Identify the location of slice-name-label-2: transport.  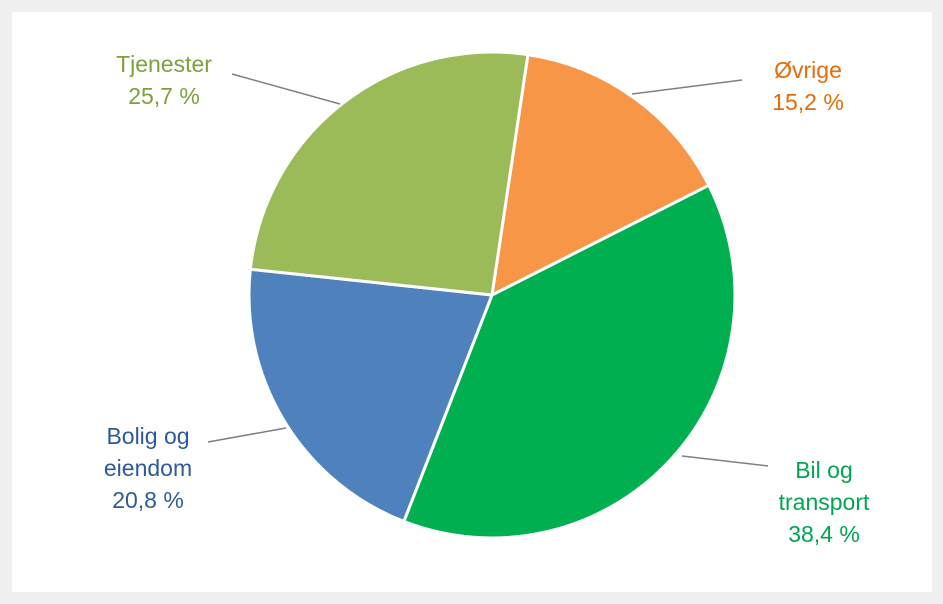
(824, 502).